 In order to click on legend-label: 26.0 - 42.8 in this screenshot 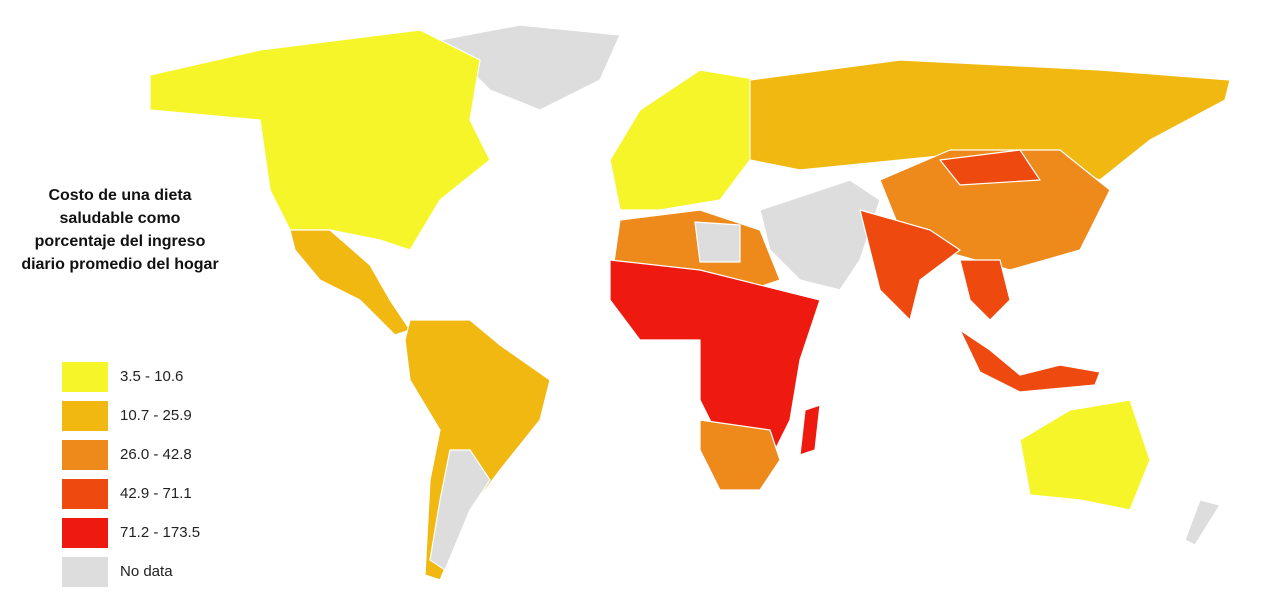, I will do `click(156, 454)`.